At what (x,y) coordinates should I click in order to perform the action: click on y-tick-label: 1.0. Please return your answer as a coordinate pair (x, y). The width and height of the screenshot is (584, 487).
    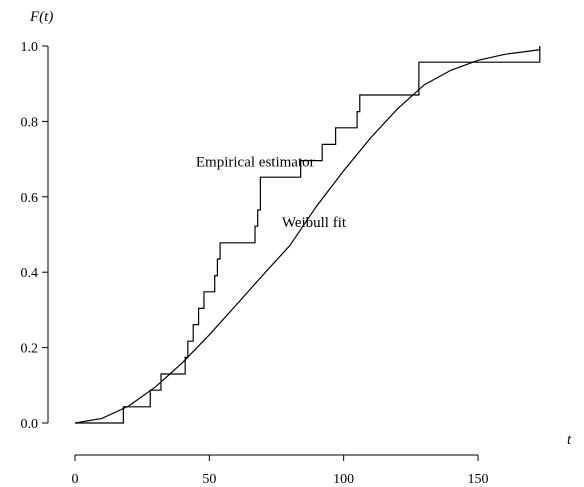
    Looking at the image, I should click on (30, 47).